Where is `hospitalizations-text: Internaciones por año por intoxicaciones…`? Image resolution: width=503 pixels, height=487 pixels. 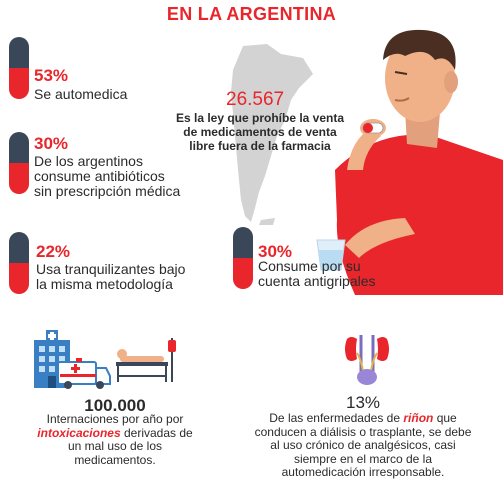 hospitalizations-text: Internaciones por año por intoxicaciones… is located at coordinates (115, 439).